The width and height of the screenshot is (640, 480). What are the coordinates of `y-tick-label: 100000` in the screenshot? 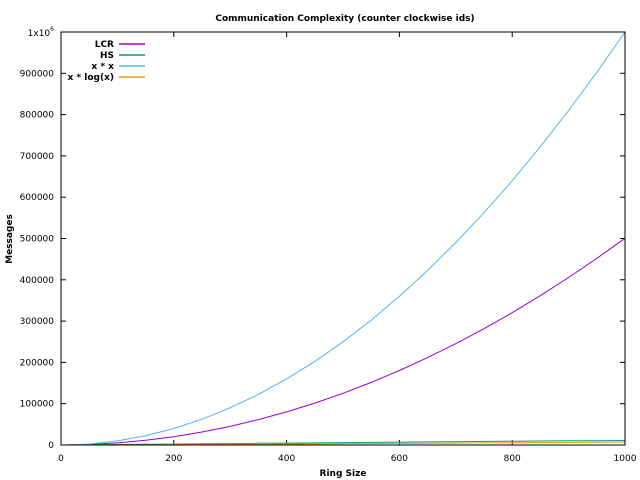 It's located at (37, 405).